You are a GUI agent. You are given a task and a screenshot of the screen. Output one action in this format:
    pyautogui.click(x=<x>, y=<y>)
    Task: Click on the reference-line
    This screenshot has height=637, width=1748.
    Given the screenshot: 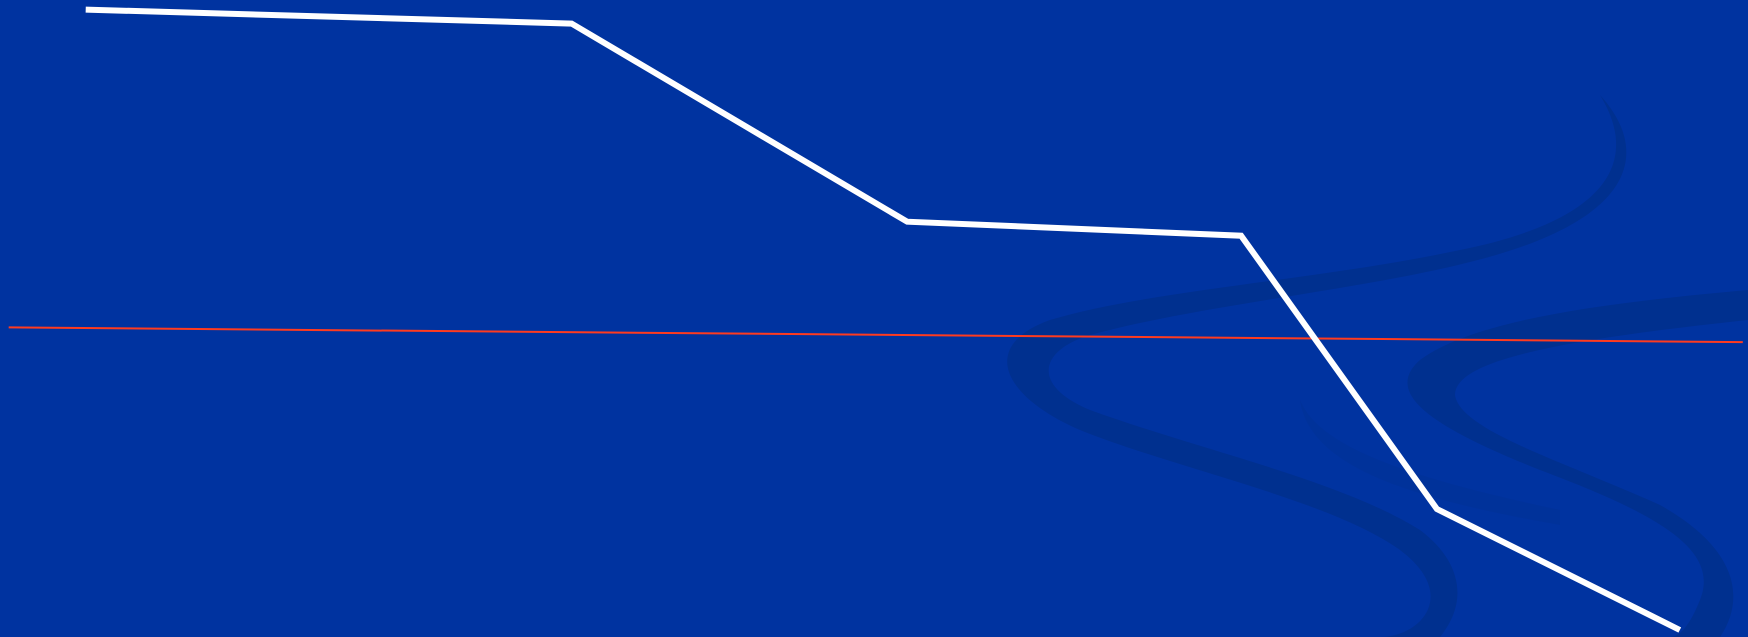 What is the action you would take?
    pyautogui.click(x=875, y=335)
    